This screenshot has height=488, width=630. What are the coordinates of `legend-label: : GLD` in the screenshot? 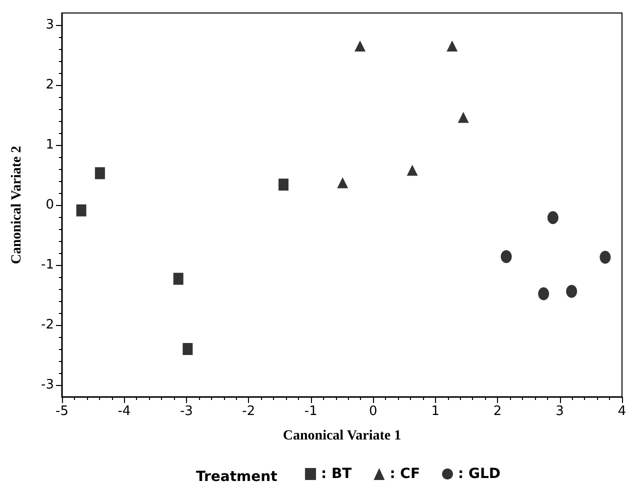 It's located at (479, 474).